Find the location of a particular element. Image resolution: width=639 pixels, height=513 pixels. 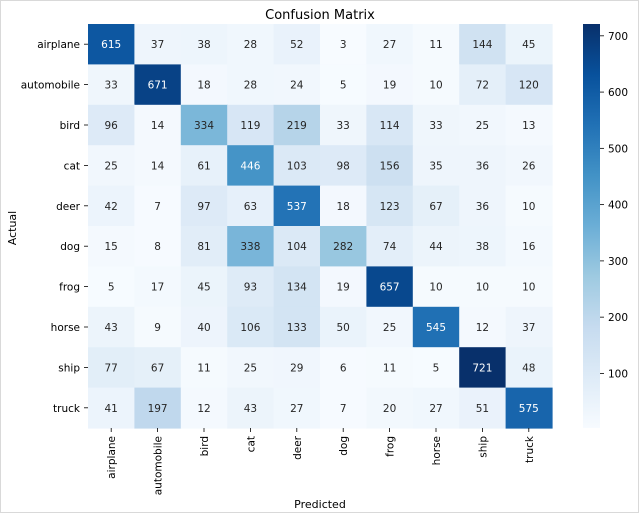

cell-value-label: 72 is located at coordinates (482, 86).